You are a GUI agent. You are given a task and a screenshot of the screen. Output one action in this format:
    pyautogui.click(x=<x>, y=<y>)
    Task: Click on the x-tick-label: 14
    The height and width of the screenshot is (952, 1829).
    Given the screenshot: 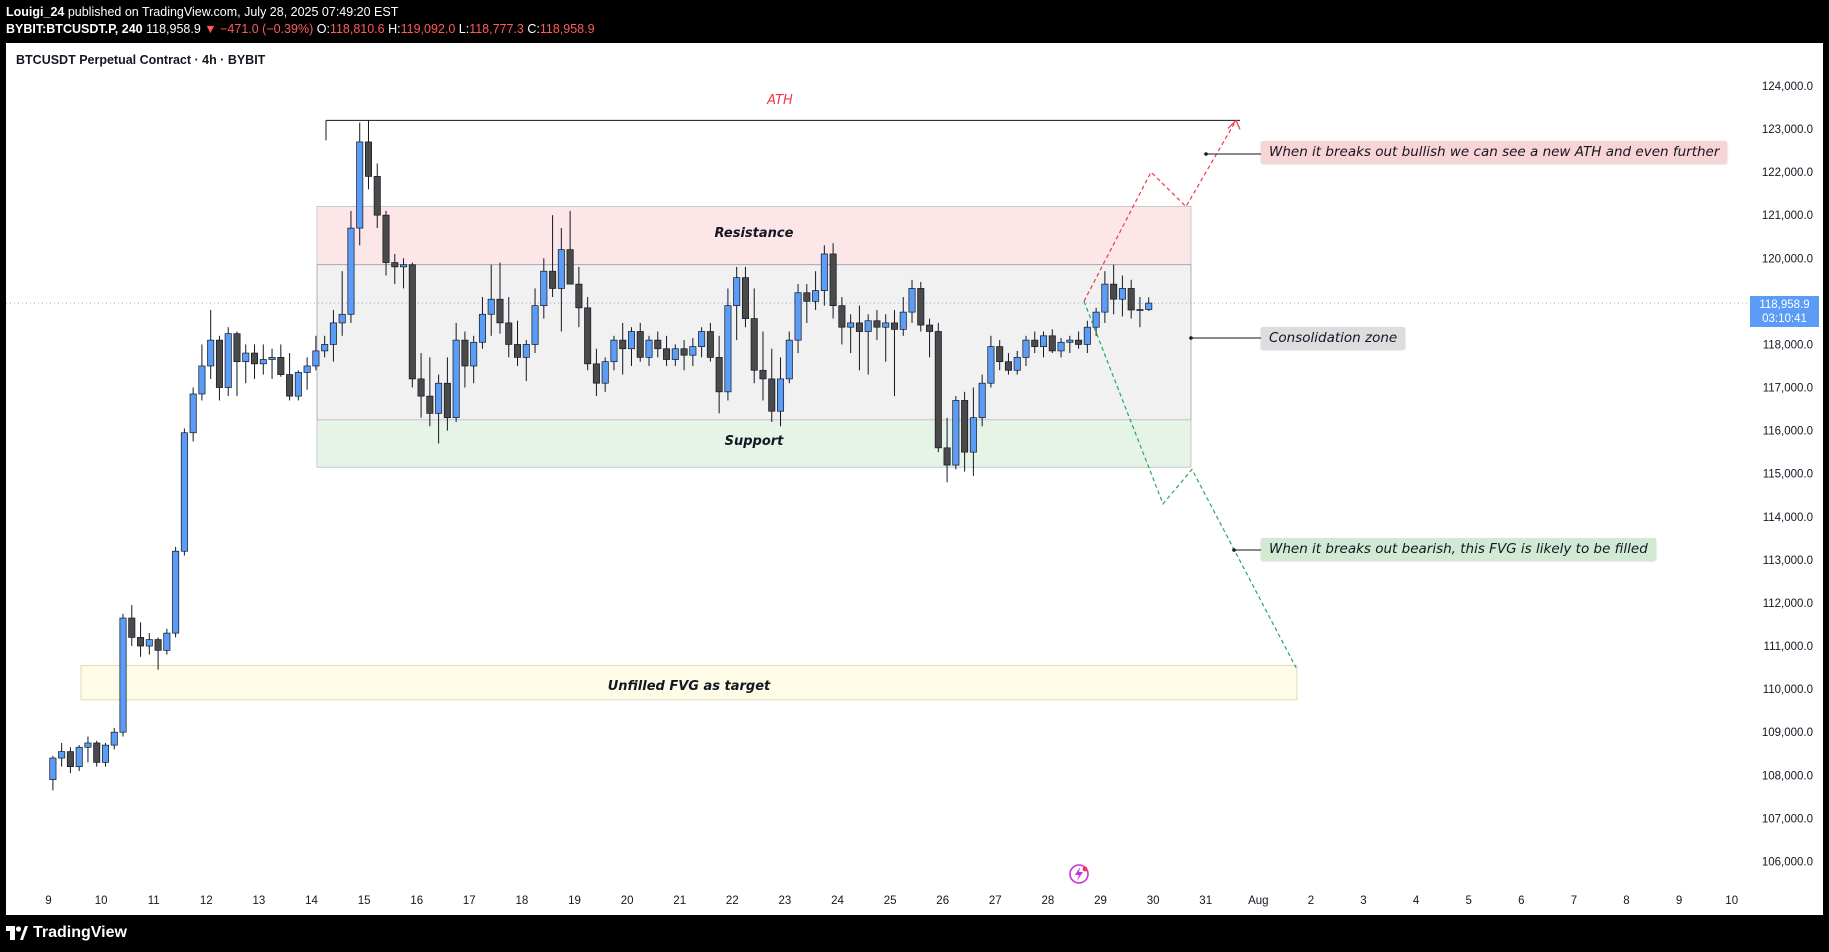 What is the action you would take?
    pyautogui.click(x=311, y=901)
    